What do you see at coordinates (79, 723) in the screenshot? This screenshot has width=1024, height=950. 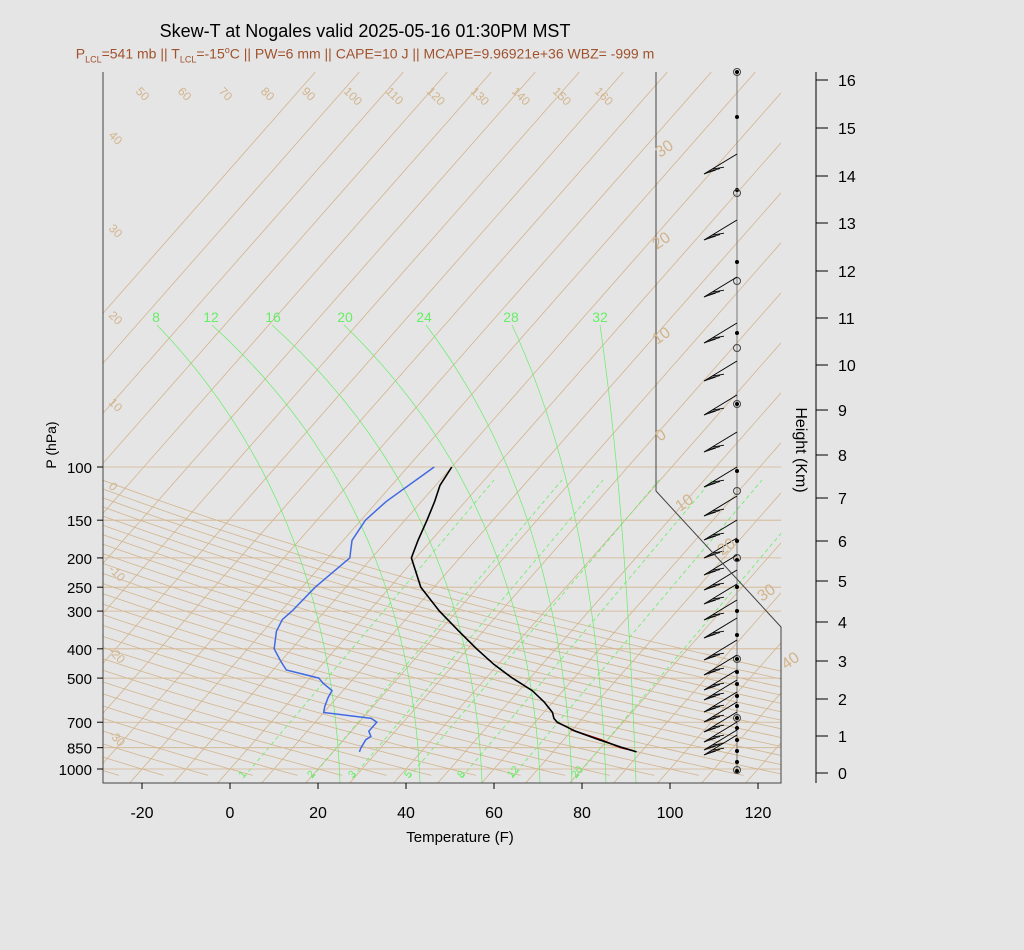 I see `pressure-tick-label: 700` at bounding box center [79, 723].